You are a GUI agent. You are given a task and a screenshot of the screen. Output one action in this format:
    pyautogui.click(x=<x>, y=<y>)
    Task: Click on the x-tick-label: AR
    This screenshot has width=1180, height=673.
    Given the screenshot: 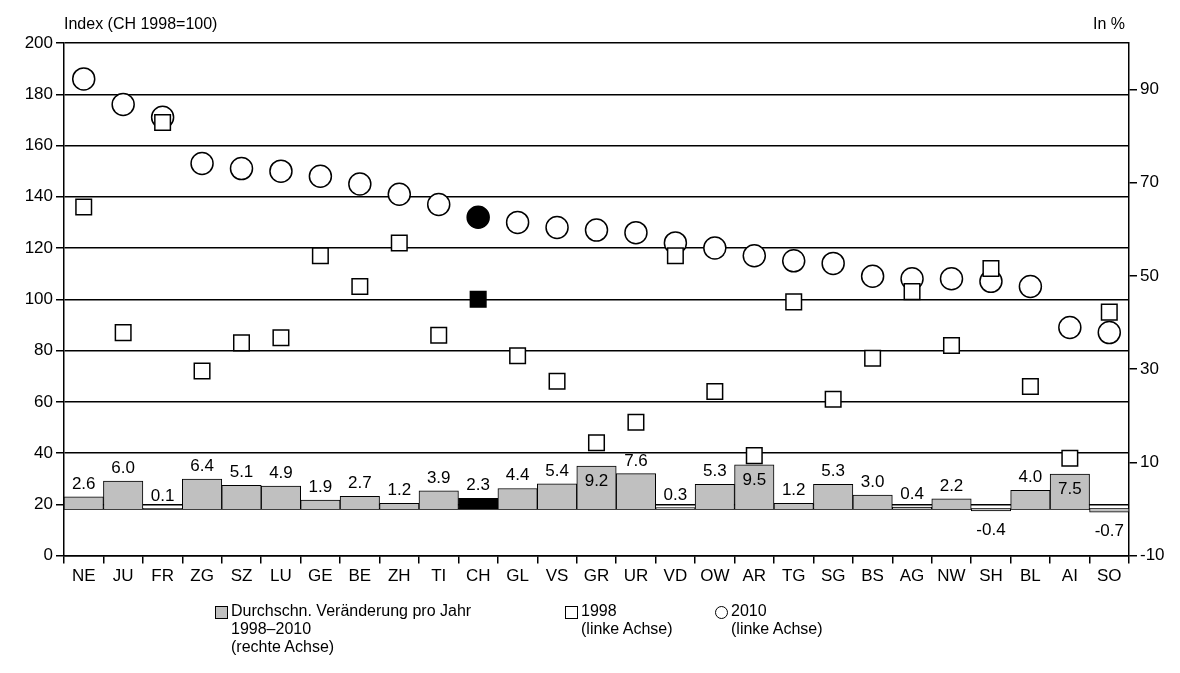 What is the action you would take?
    pyautogui.click(x=754, y=576)
    